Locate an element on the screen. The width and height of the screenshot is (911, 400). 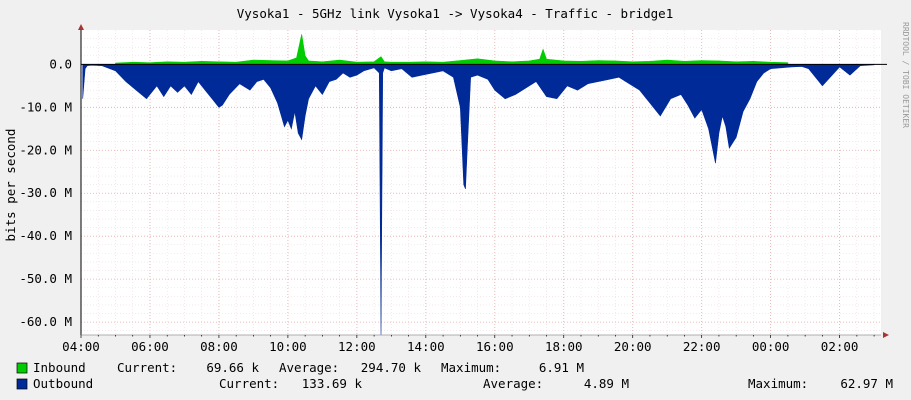
y-tick-label: -30.0 M is located at coordinates (45, 192).